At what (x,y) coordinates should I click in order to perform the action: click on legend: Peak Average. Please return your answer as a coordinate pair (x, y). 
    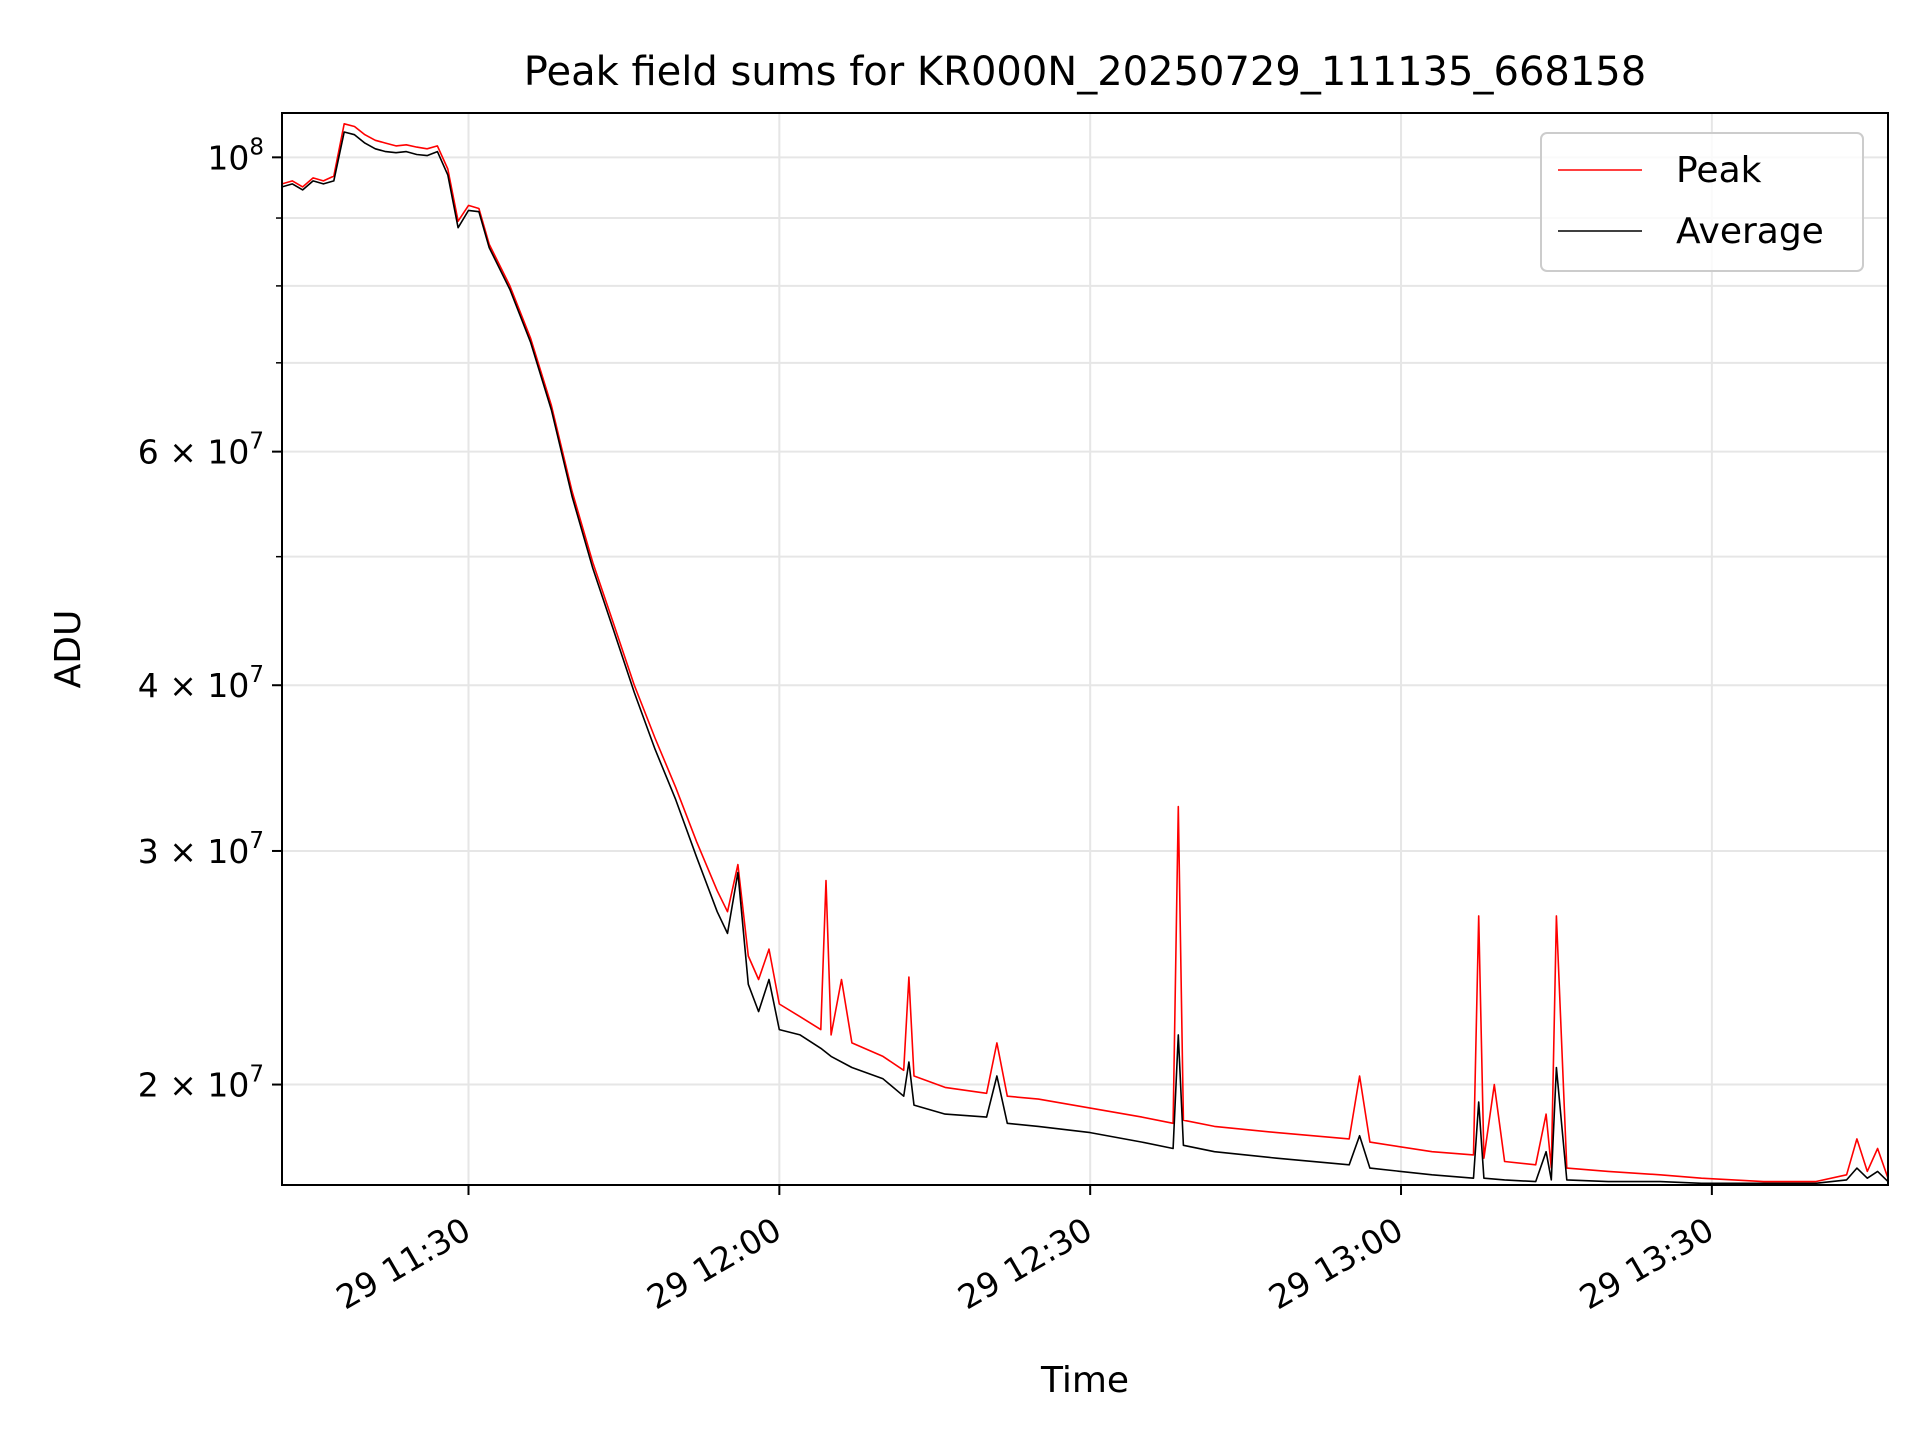
    Looking at the image, I should click on (1702, 202).